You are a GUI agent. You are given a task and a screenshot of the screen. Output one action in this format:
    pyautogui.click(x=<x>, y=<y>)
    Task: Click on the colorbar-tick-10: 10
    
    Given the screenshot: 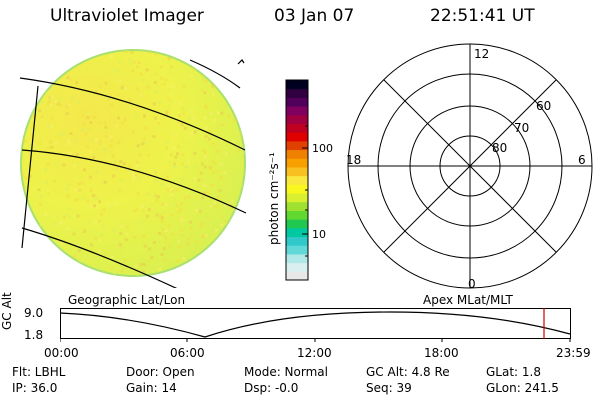 What is the action you would take?
    pyautogui.click(x=319, y=234)
    